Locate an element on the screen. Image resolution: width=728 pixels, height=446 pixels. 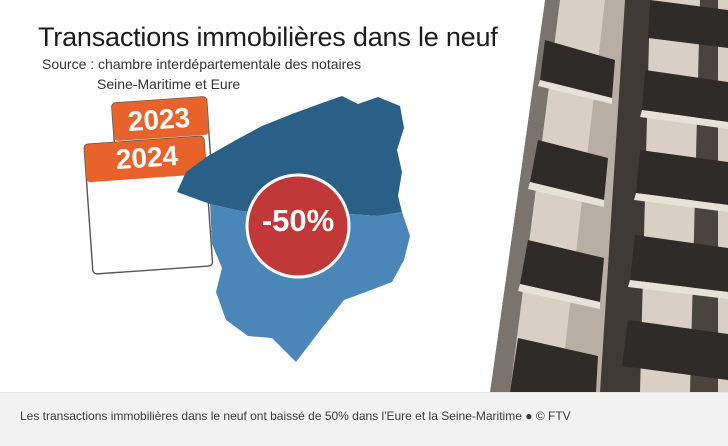
calendar-2024-icon is located at coordinates (148, 205).